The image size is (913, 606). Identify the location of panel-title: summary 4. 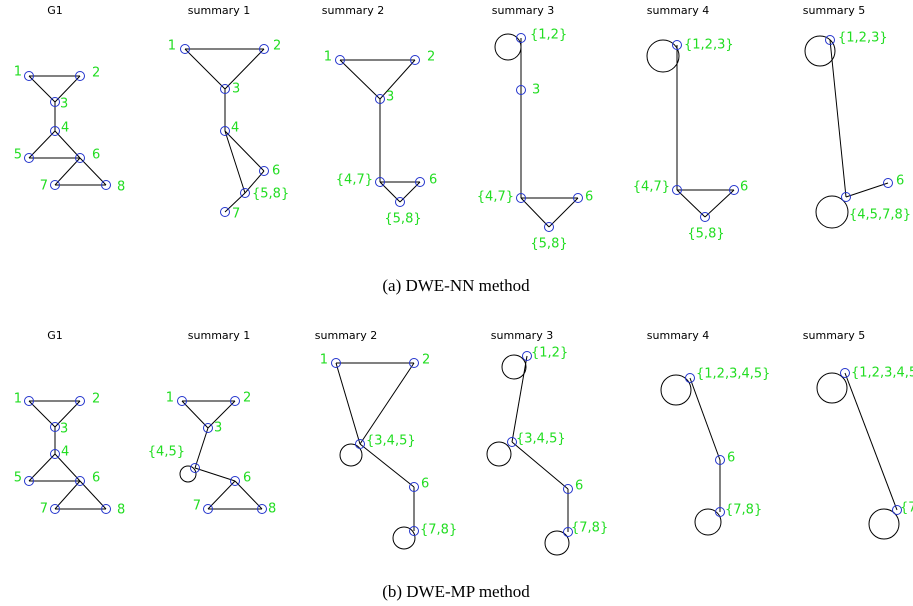
(678, 335).